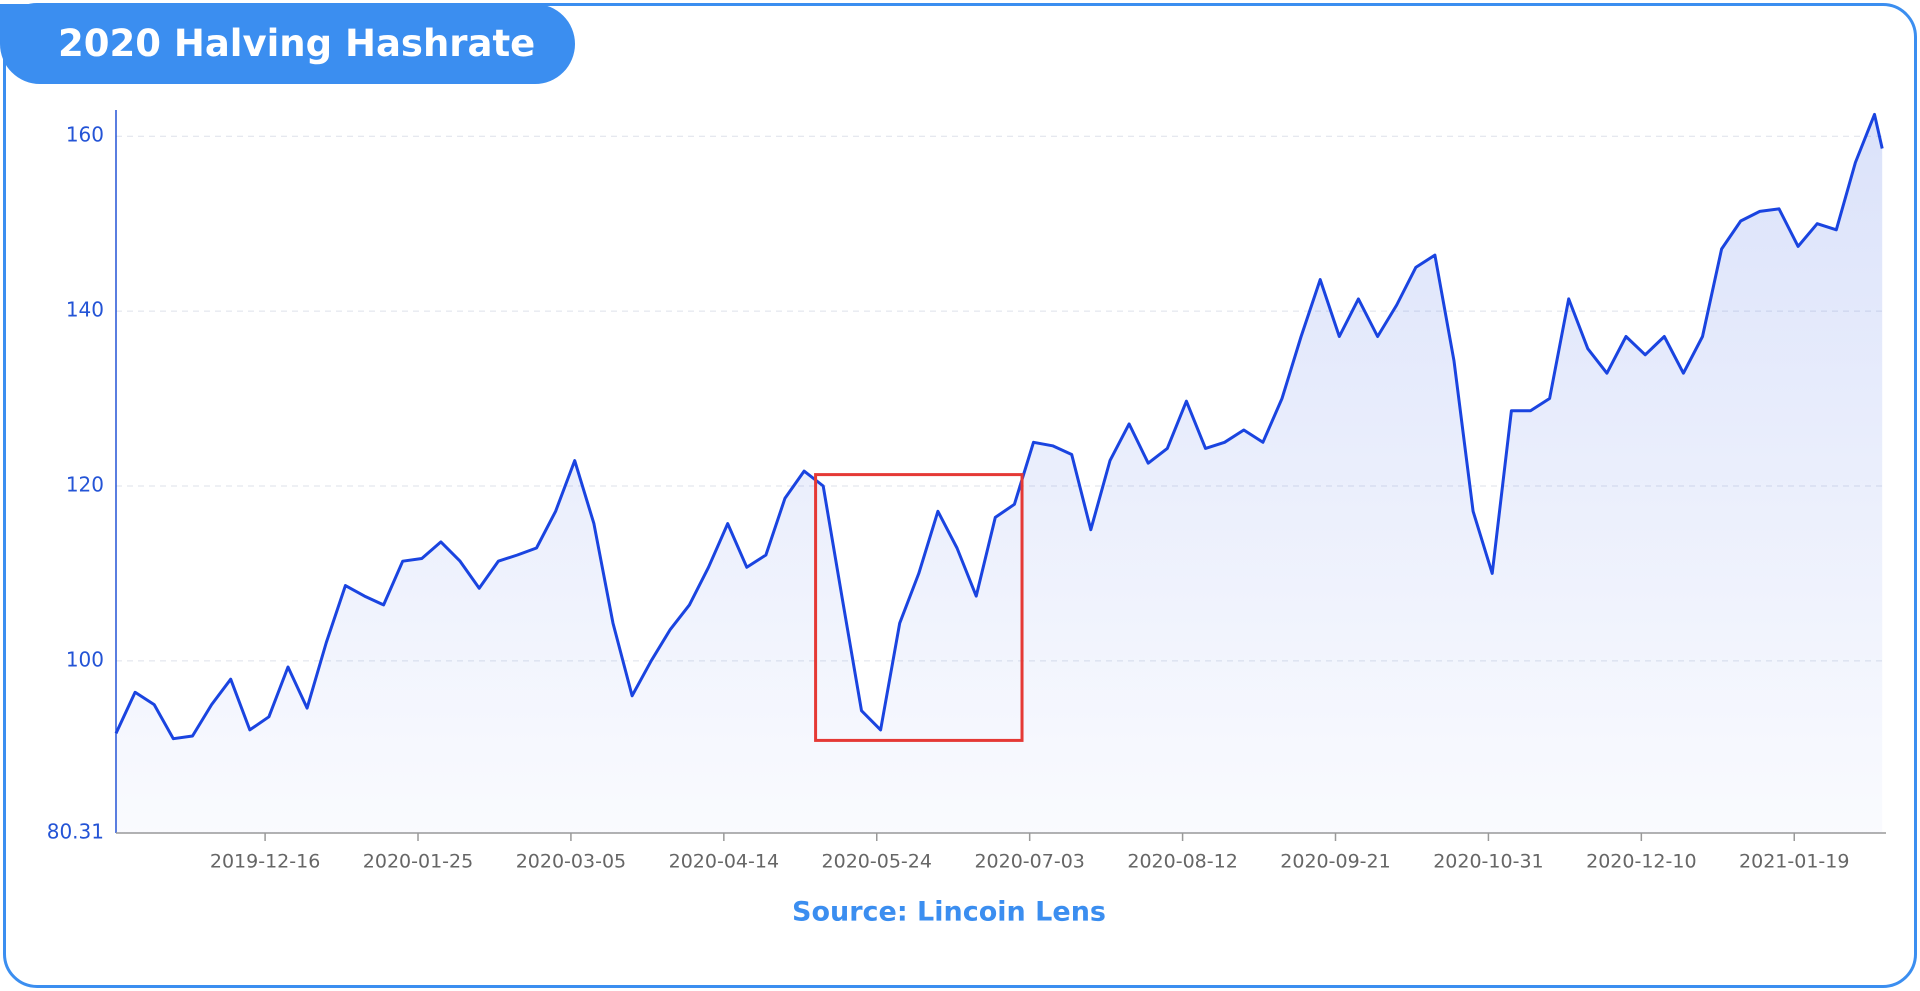 The width and height of the screenshot is (1920, 991). I want to click on x-tick-label: 2019-12-16, so click(265, 862).